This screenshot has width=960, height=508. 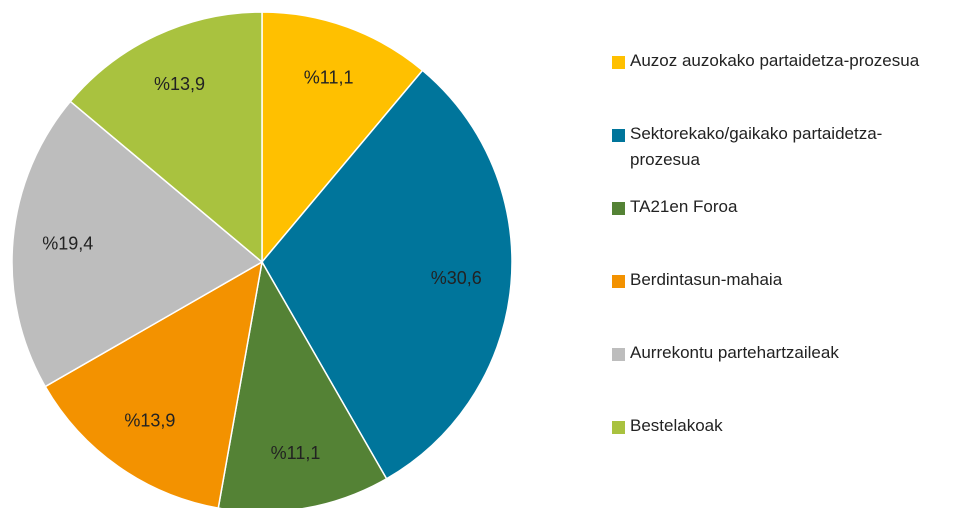 I want to click on legend-label: Berdintasun-mahaia, so click(x=706, y=279).